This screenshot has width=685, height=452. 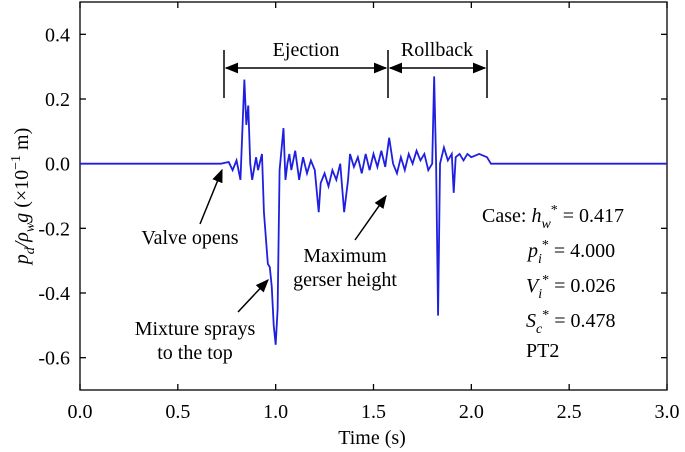 What do you see at coordinates (54, 229) in the screenshot?
I see `y-tick-label: -0.2` at bounding box center [54, 229].